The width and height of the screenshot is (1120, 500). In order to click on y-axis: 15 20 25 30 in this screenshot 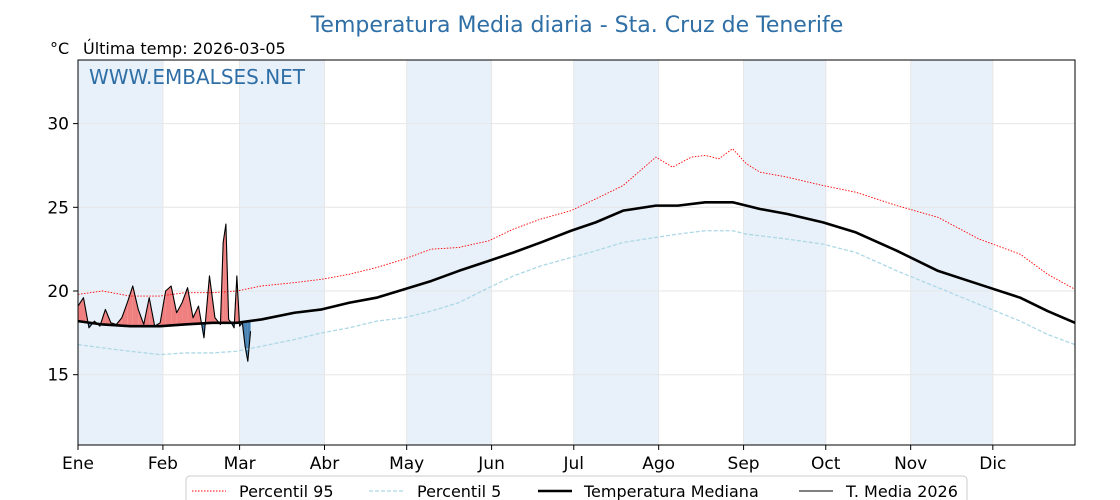, I will do `click(62, 250)`.